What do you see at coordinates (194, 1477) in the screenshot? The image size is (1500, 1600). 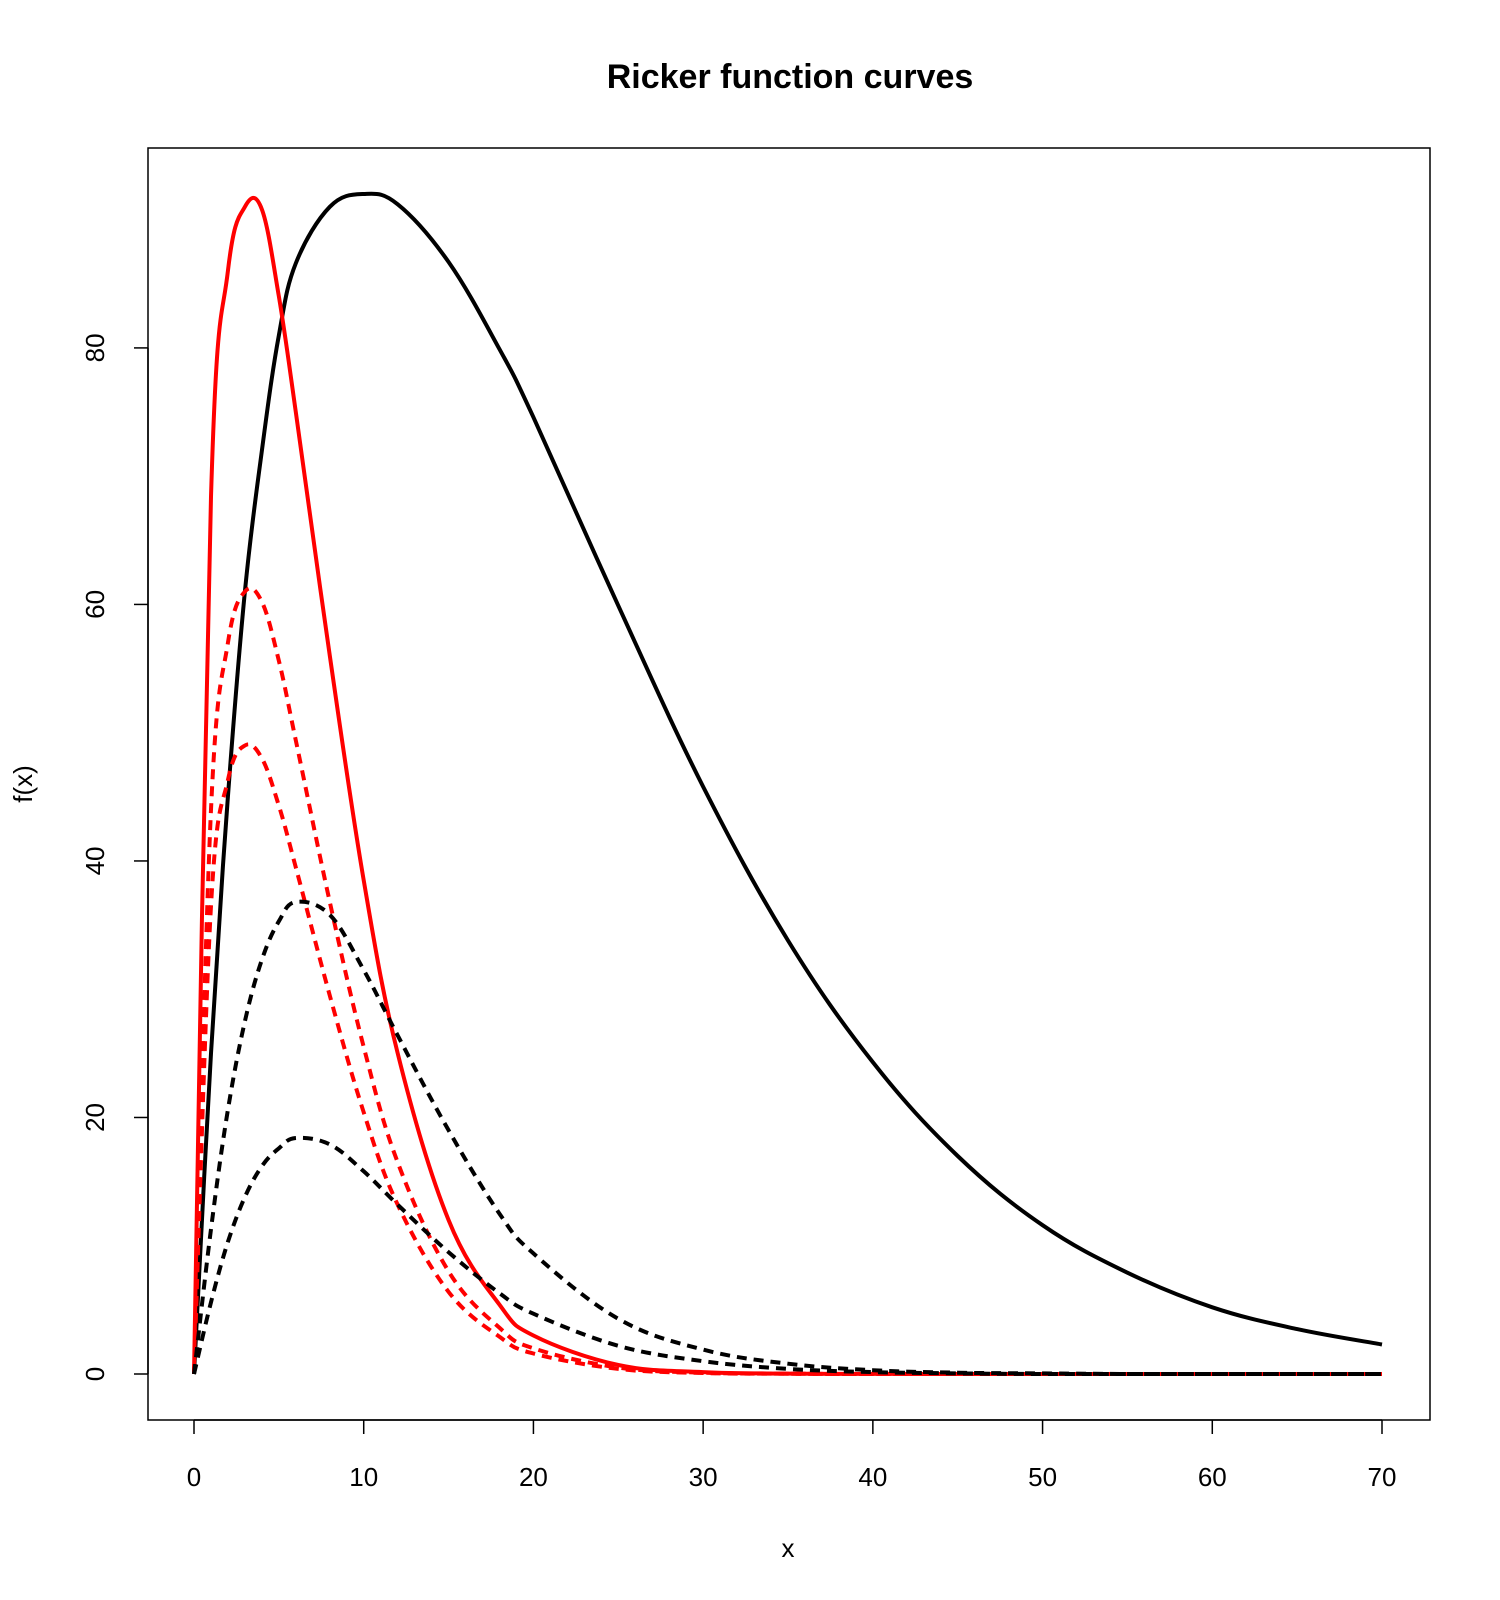 I see `x-tick-label: 0` at bounding box center [194, 1477].